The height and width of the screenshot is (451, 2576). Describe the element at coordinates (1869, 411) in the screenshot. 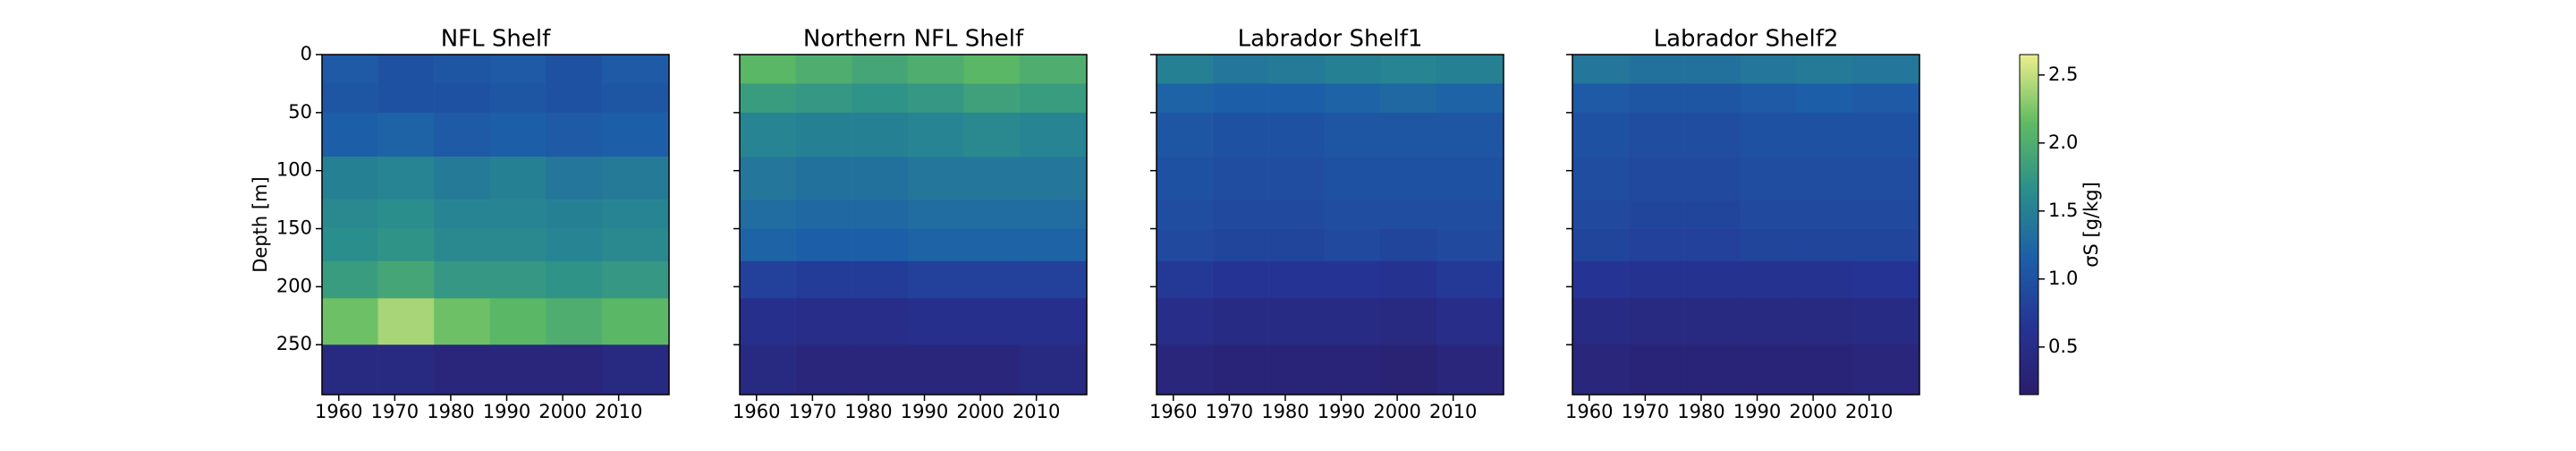

I see `x-tick-label: 2010` at that location.